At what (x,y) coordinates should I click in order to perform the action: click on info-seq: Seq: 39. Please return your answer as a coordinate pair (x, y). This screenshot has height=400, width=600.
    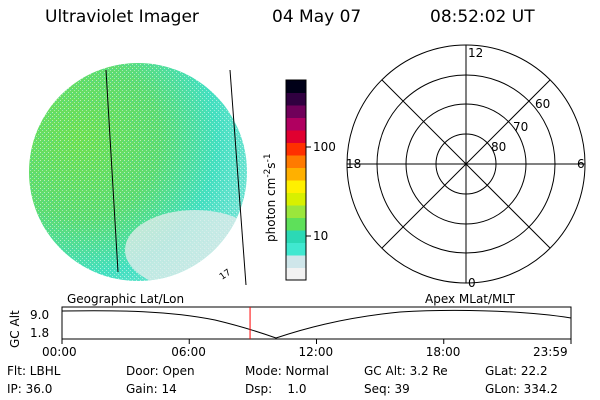
    Looking at the image, I should click on (387, 389).